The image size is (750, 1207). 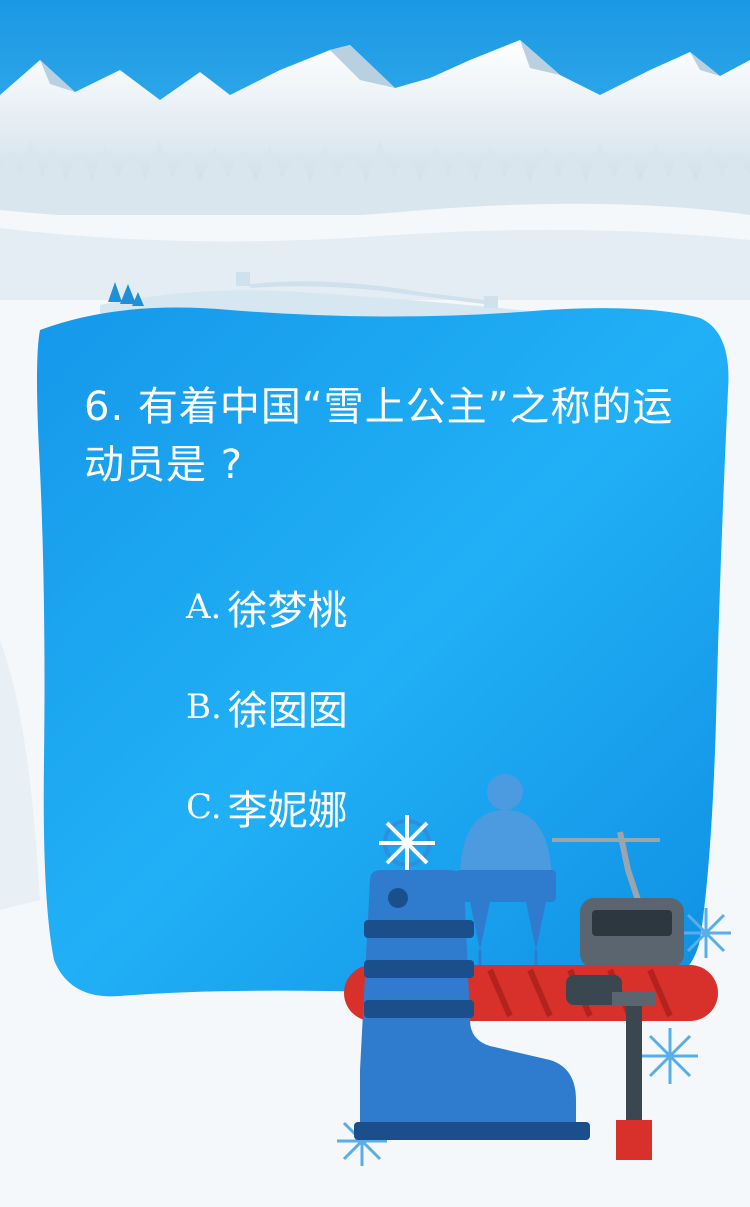 I want to click on option-letter: A., so click(x=204, y=607).